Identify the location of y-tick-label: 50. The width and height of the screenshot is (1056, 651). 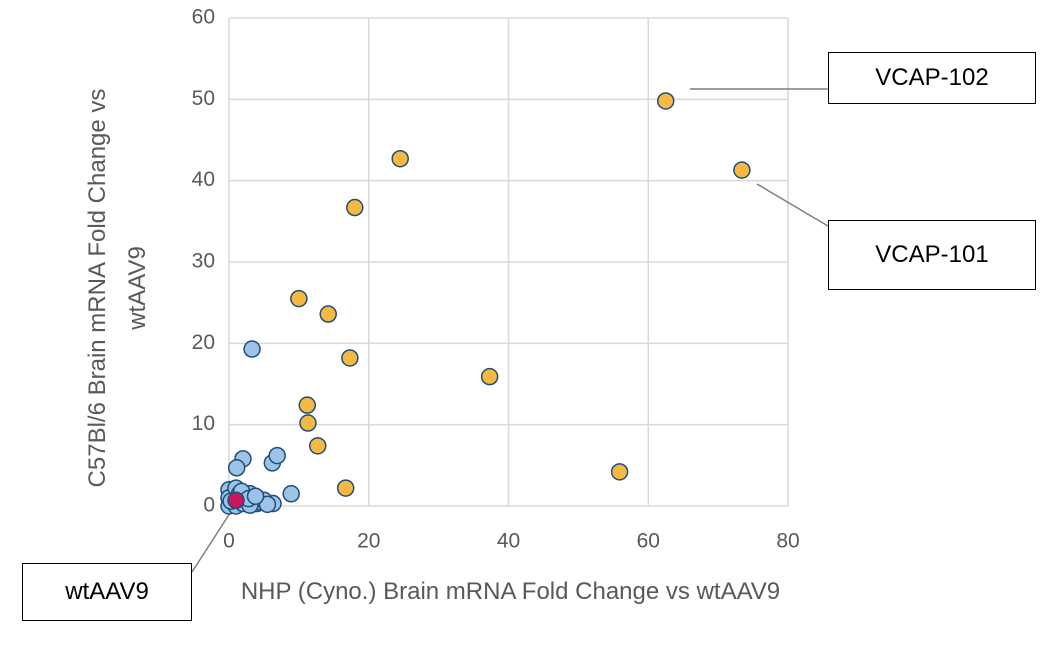
(203, 98).